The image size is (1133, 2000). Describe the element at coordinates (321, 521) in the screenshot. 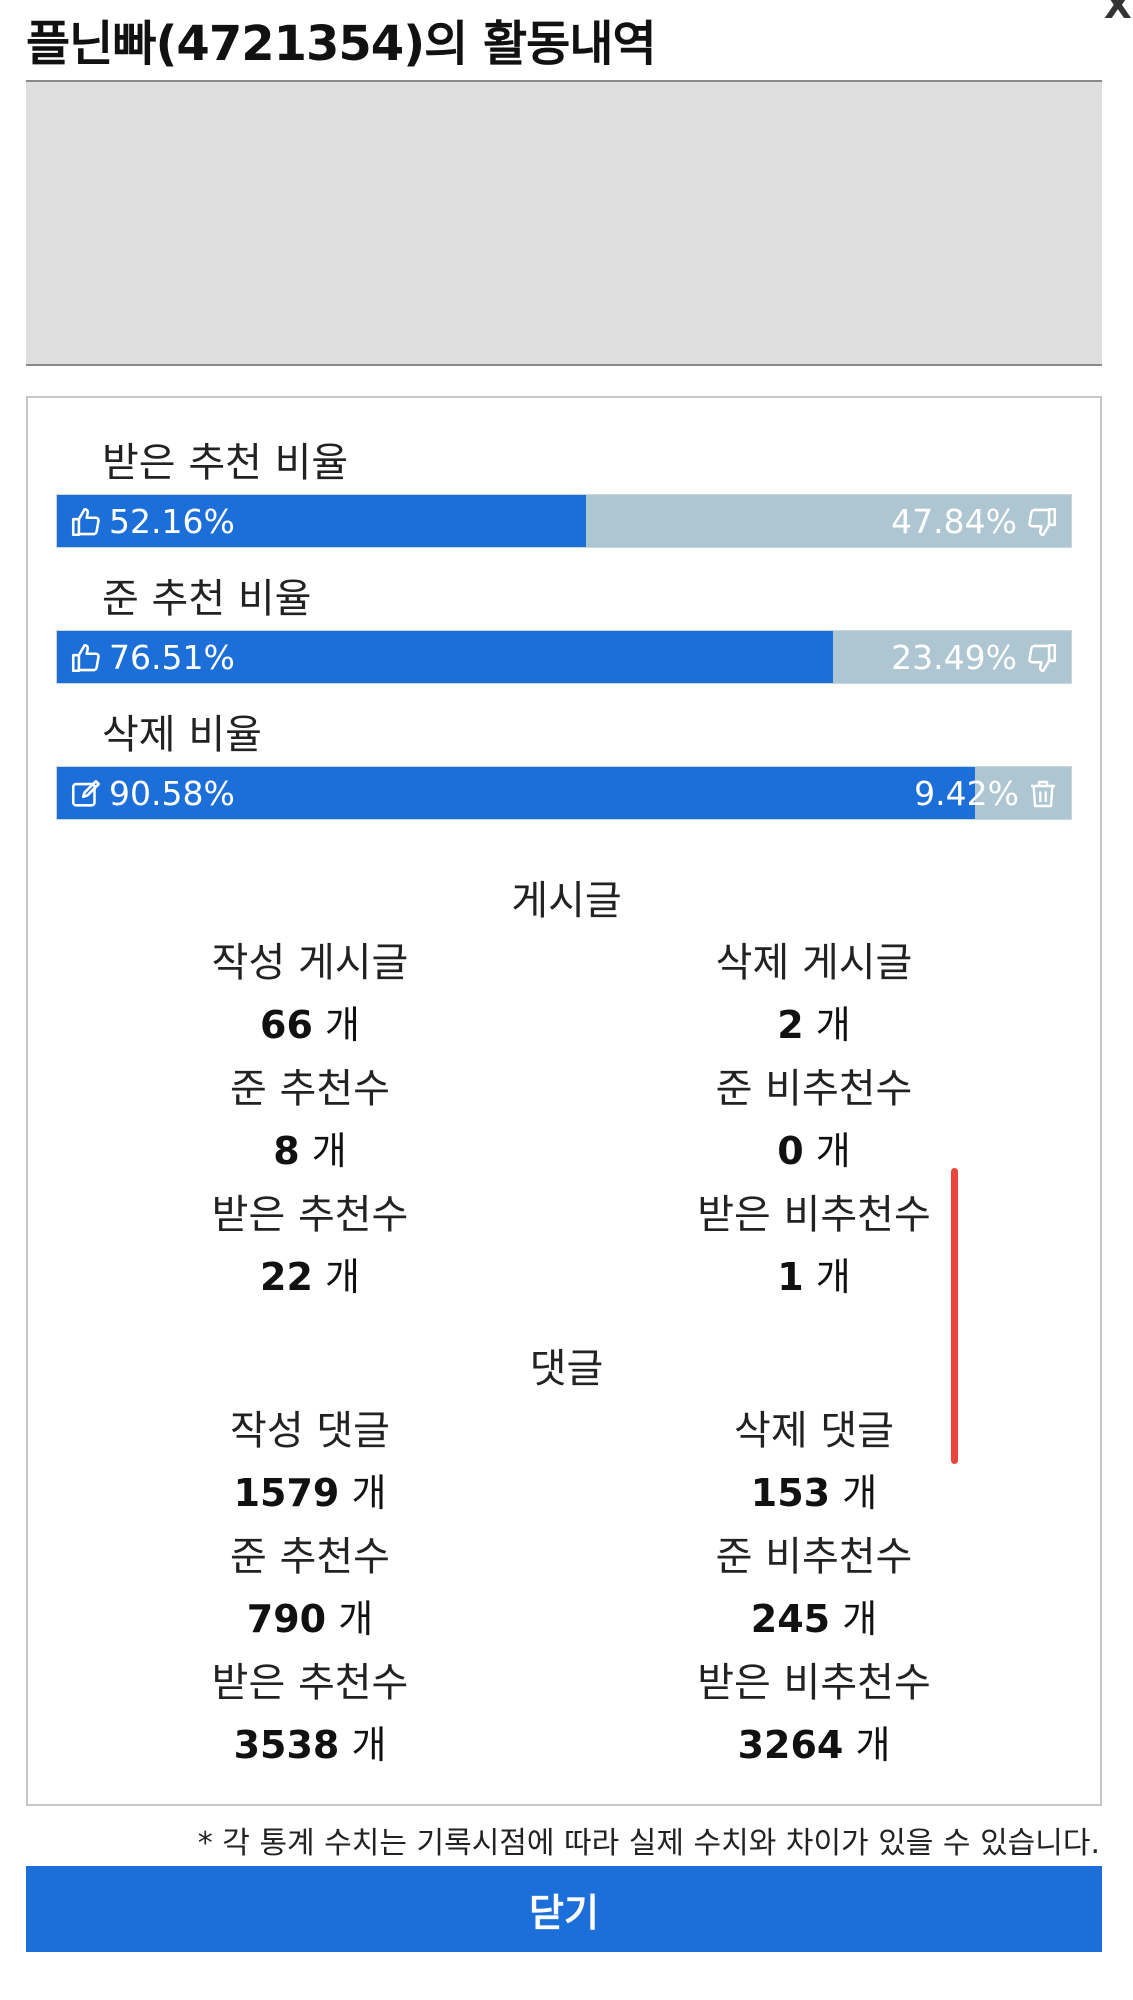

I see `received-recommend-ratio-fill` at that location.